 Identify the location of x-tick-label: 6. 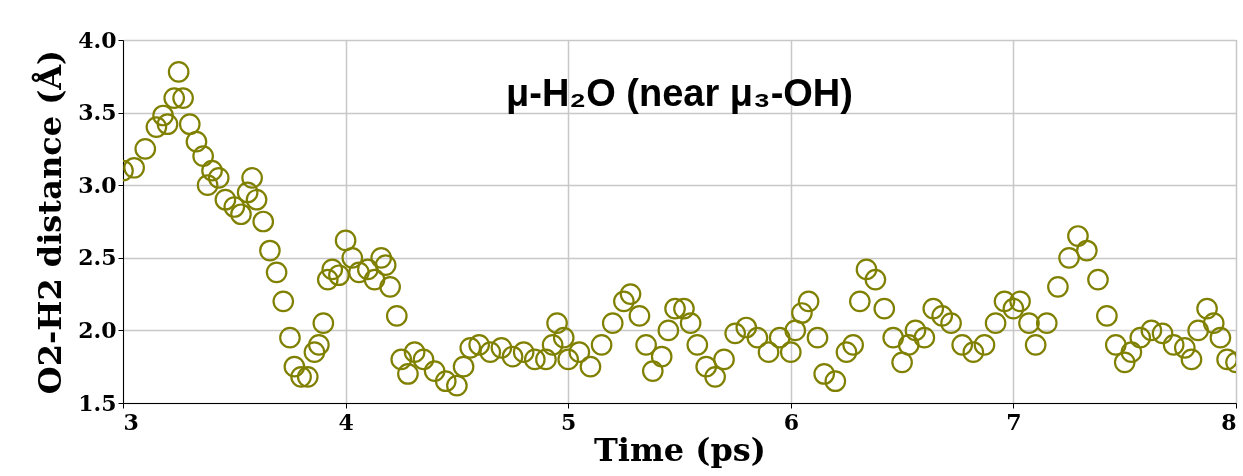
(791, 421).